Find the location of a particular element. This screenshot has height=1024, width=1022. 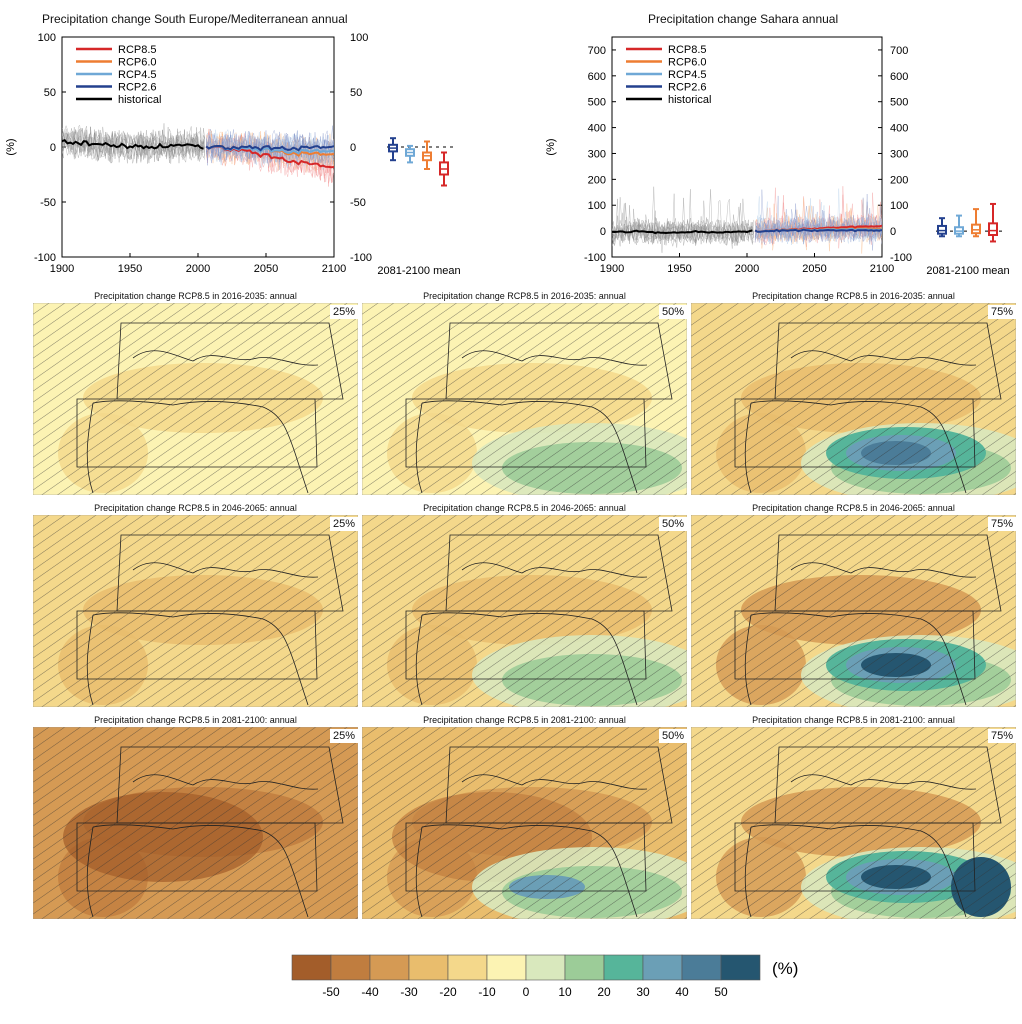

y-tick-label: 400 is located at coordinates (597, 129).